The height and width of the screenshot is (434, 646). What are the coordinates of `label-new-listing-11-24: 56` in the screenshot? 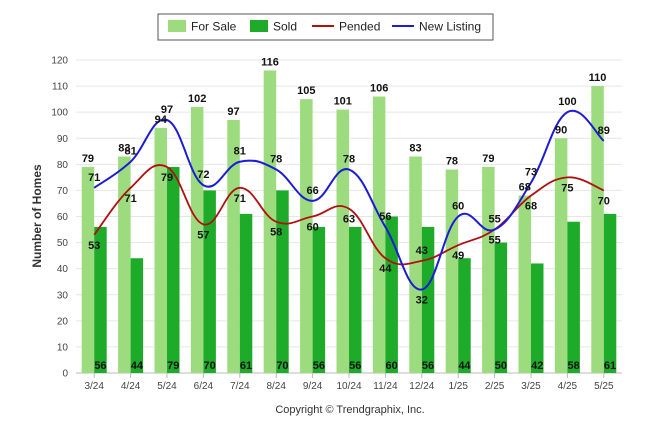 It's located at (385, 217).